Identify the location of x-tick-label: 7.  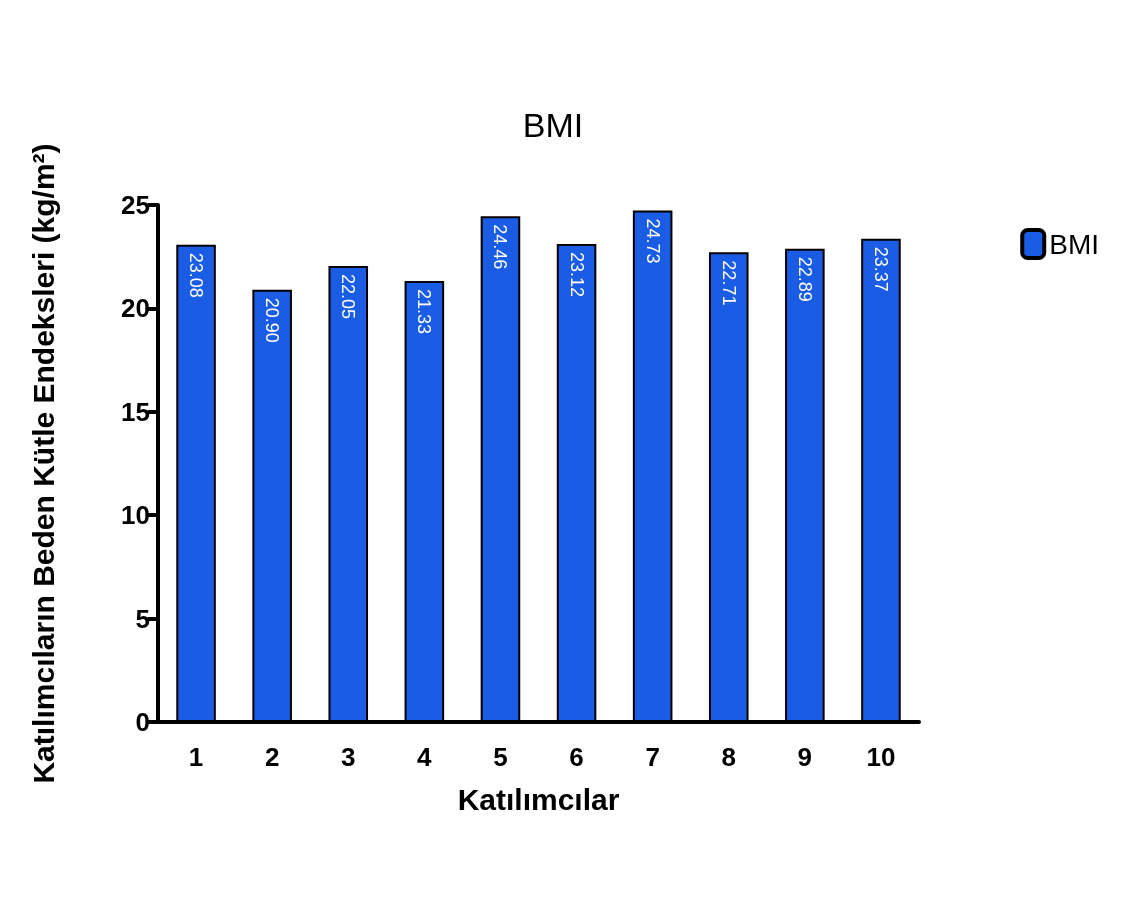
(652, 757).